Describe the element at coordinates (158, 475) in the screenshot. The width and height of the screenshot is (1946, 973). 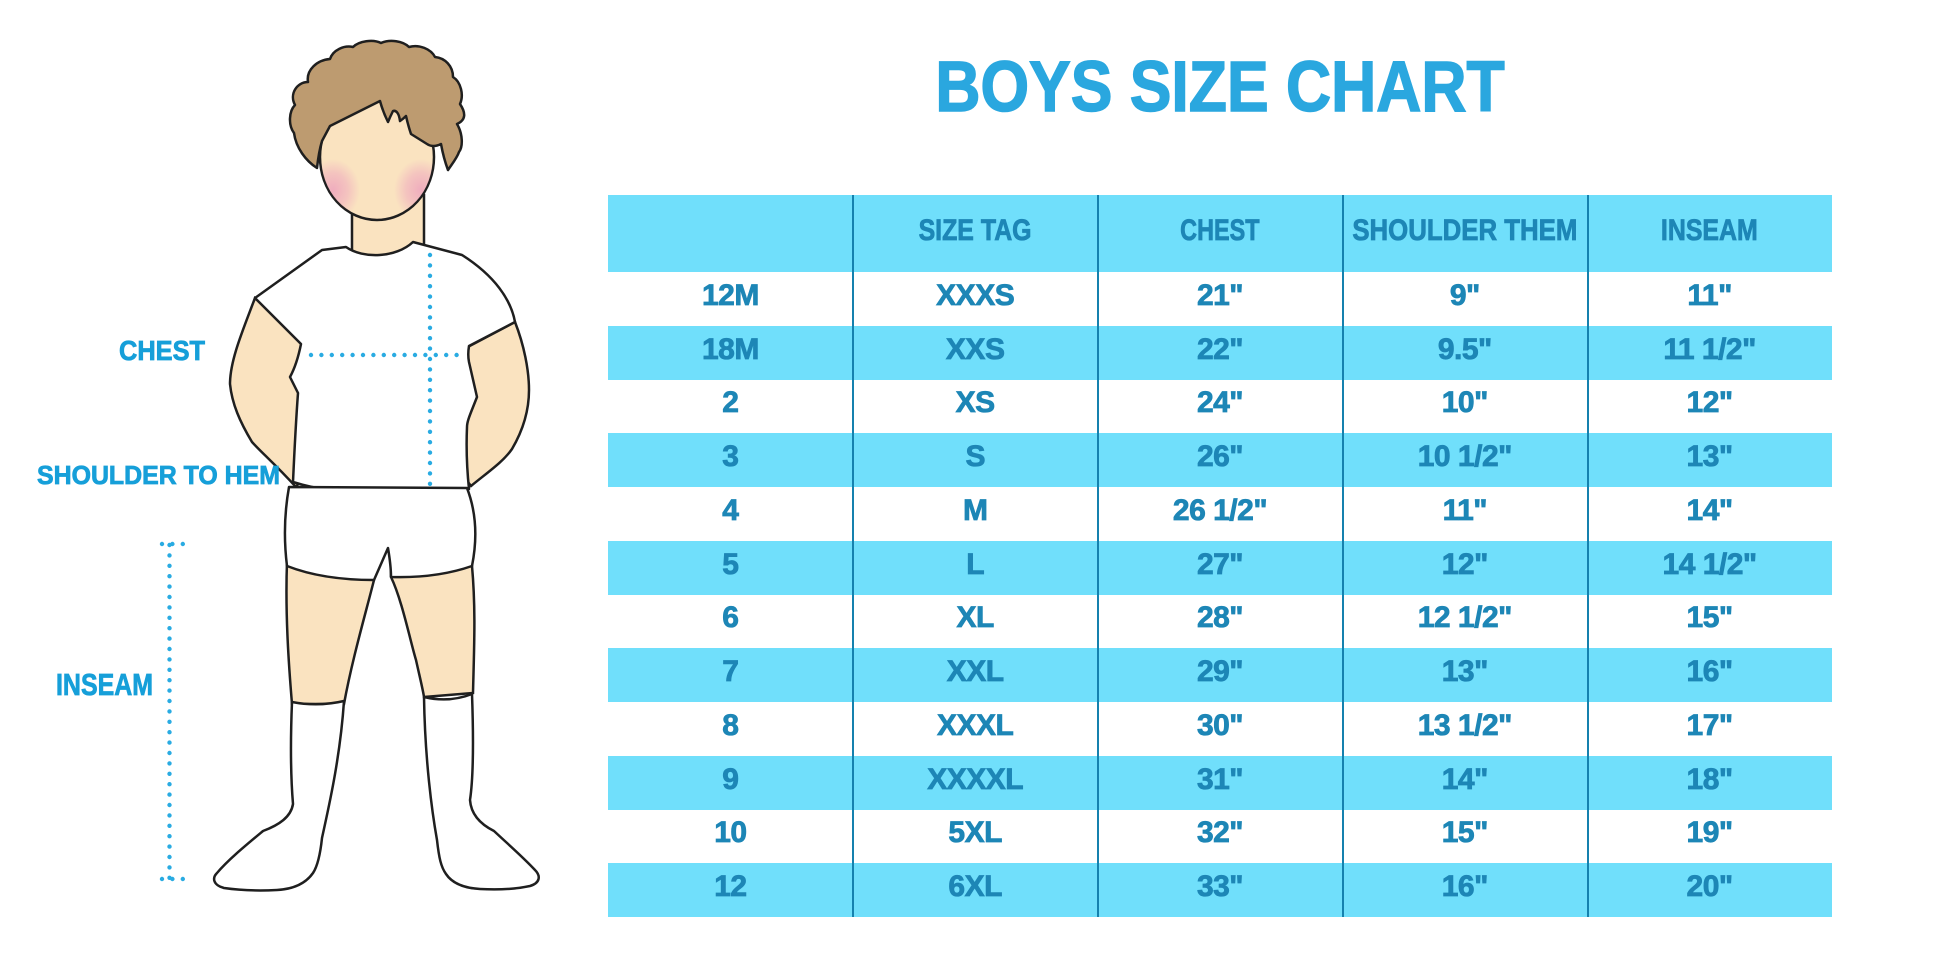
I see `svg-text: SHOULDER TO HEM` at that location.